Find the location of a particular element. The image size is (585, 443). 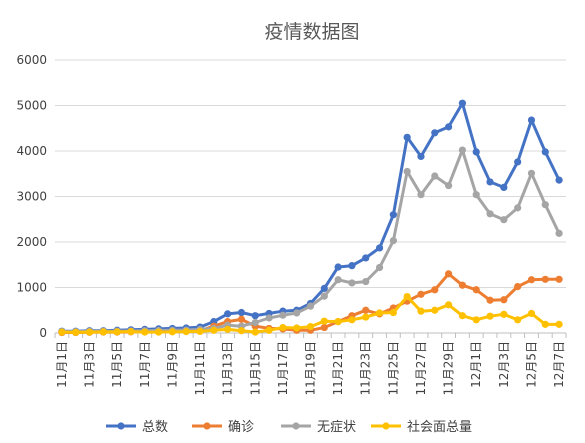

x-tick-label: 11月29日 is located at coordinates (449, 368).